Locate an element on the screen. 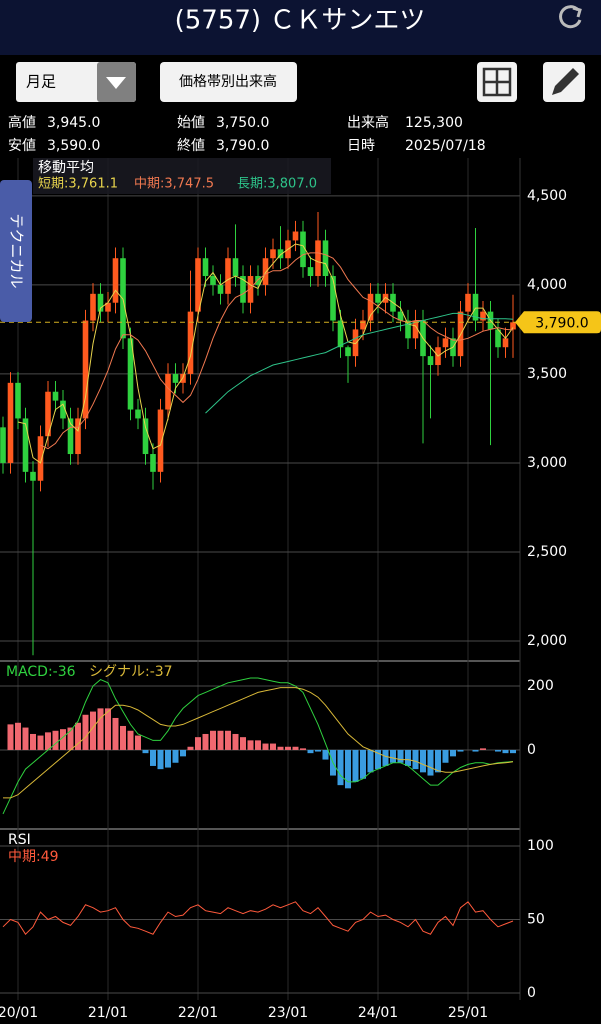  button-label: 価格帯別出来高 is located at coordinates (228, 81).